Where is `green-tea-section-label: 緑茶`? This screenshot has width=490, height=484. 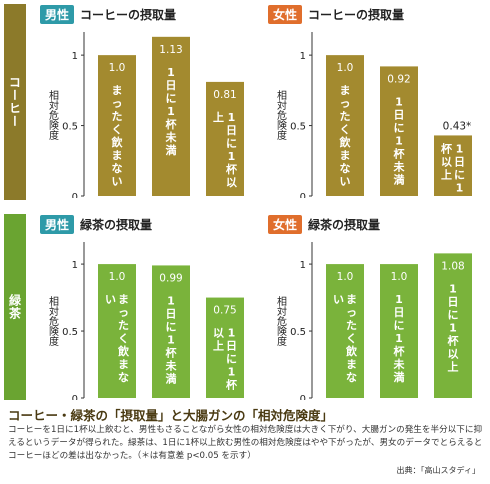 green-tea-section-label: 緑茶 is located at coordinates (14, 307).